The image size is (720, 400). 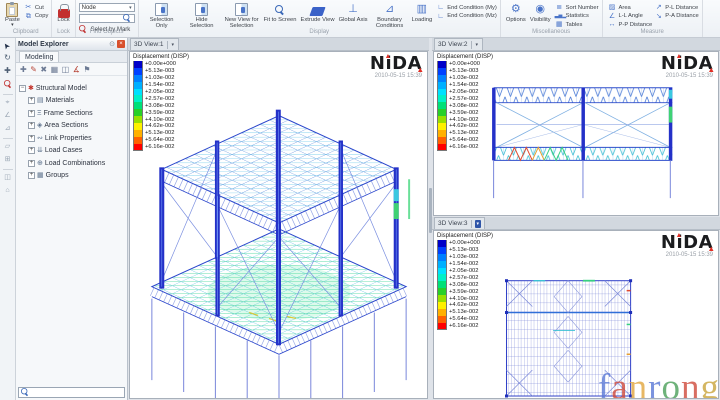 I want to click on hide-selection-button: Hide Selection, so click(x=202, y=16).